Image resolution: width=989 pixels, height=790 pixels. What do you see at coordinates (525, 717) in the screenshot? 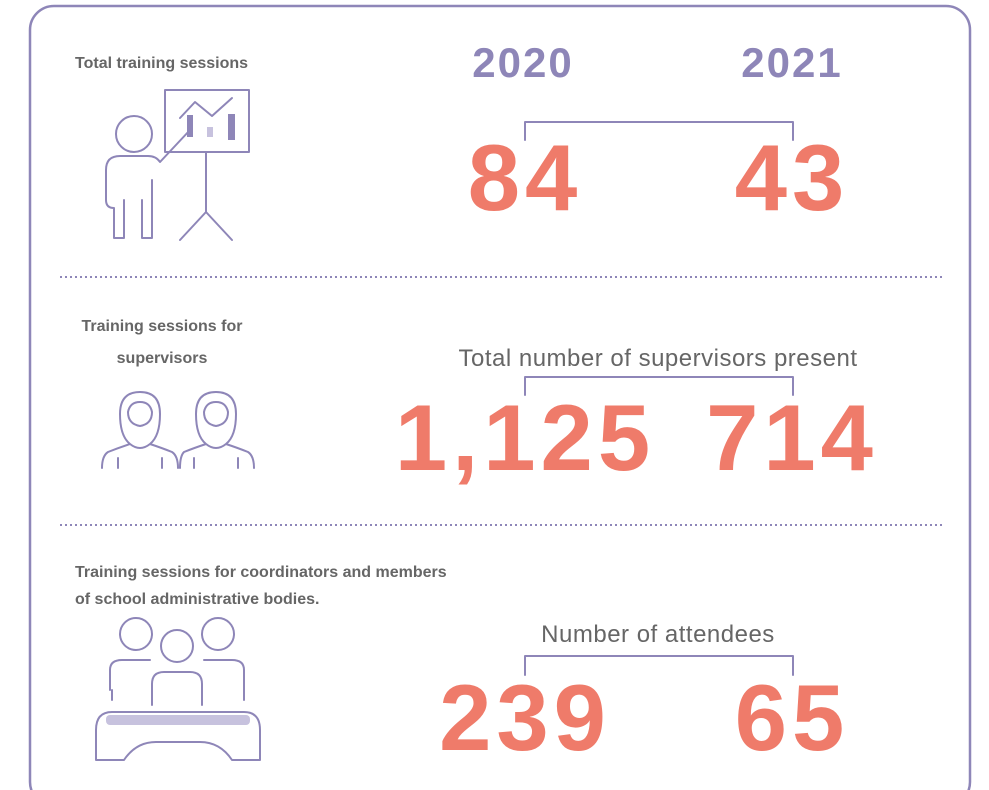
I see `value: 239` at bounding box center [525, 717].